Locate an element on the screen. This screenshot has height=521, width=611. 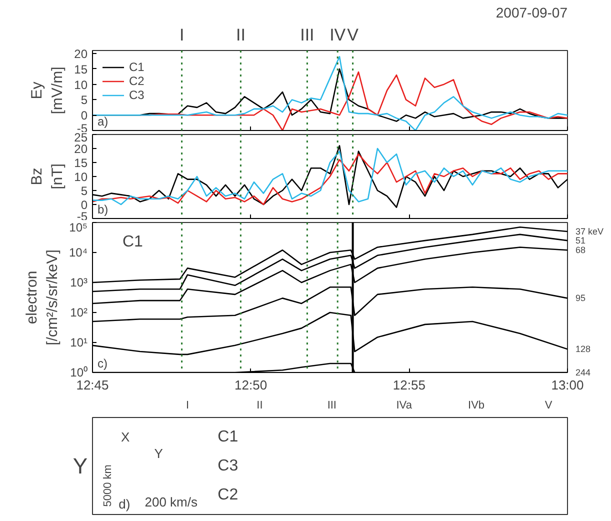
category-label: C1 is located at coordinates (228, 437).